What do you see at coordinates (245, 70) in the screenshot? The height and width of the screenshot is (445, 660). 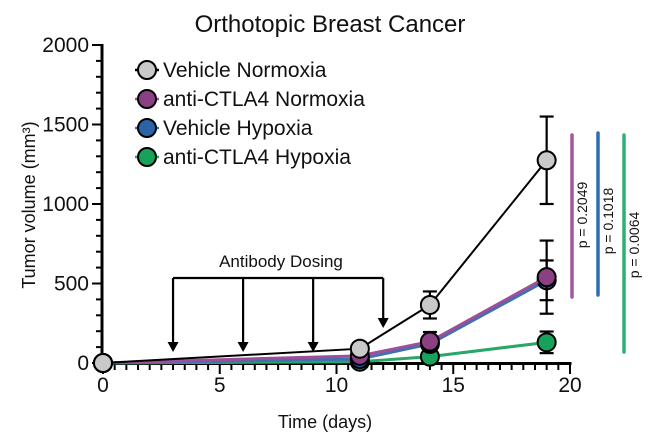 I see `legend-label: Vehicle Normoxia` at bounding box center [245, 70].